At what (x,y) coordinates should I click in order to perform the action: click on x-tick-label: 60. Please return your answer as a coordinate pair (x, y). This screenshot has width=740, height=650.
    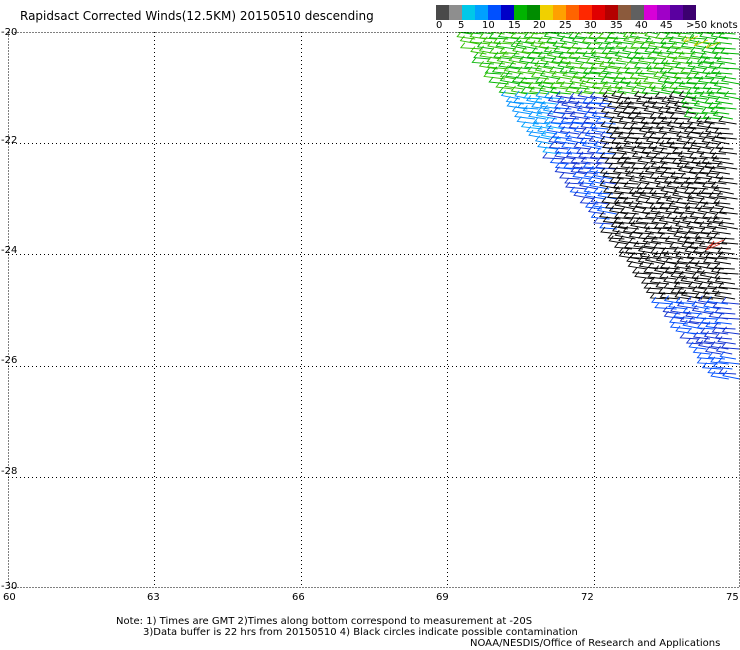
    Looking at the image, I should click on (9, 597).